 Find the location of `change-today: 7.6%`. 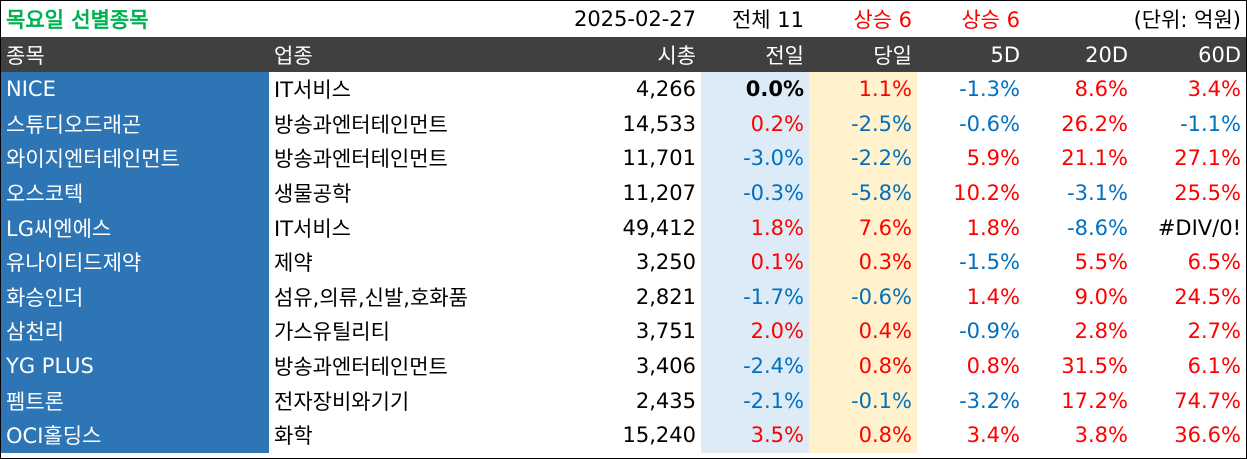

change-today: 7.6% is located at coordinates (863, 227).